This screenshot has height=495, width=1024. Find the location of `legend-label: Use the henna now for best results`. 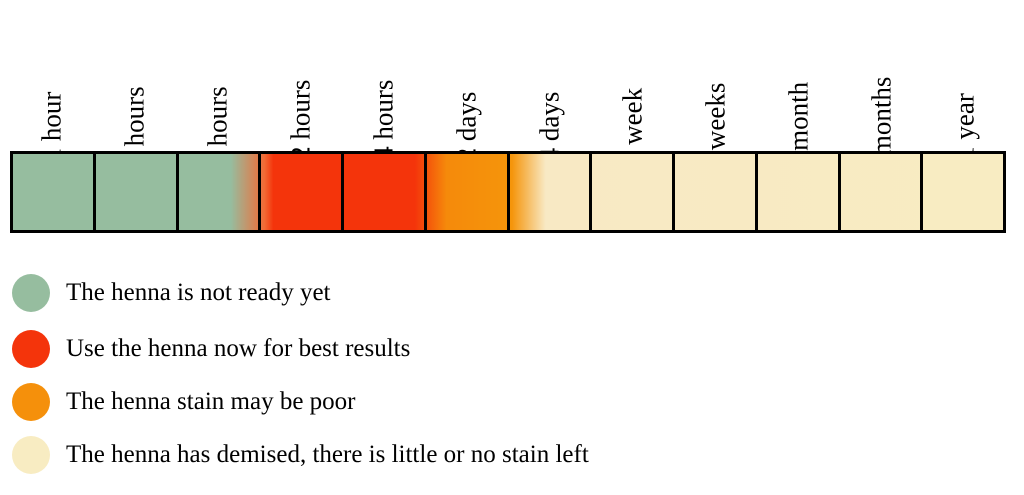

legend-label: Use the henna now for best results is located at coordinates (238, 348).